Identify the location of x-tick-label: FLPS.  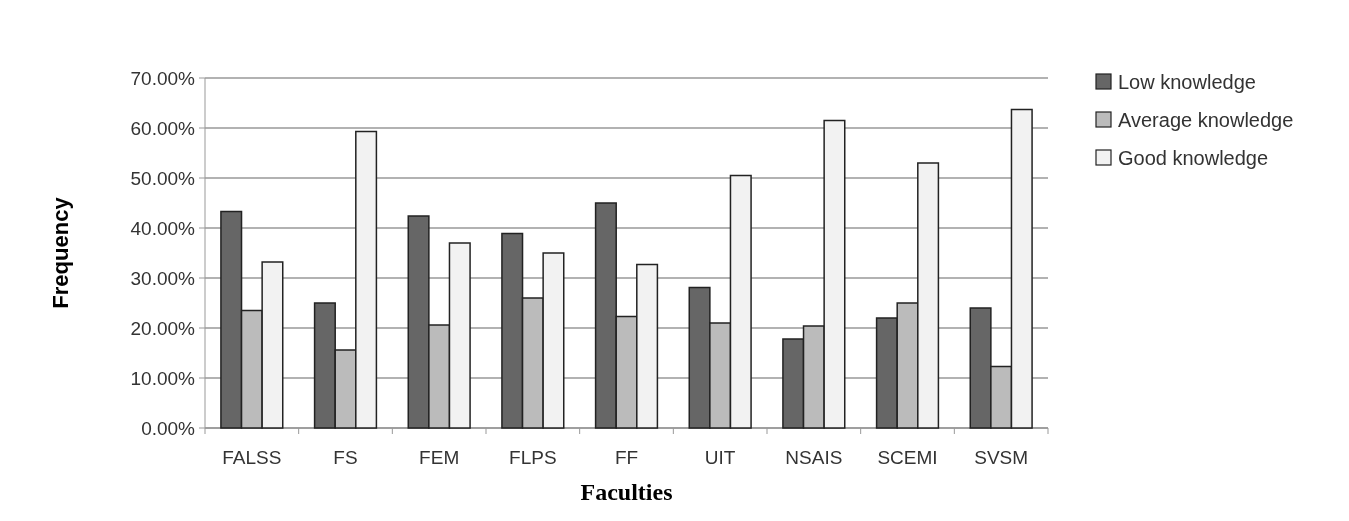
(533, 457).